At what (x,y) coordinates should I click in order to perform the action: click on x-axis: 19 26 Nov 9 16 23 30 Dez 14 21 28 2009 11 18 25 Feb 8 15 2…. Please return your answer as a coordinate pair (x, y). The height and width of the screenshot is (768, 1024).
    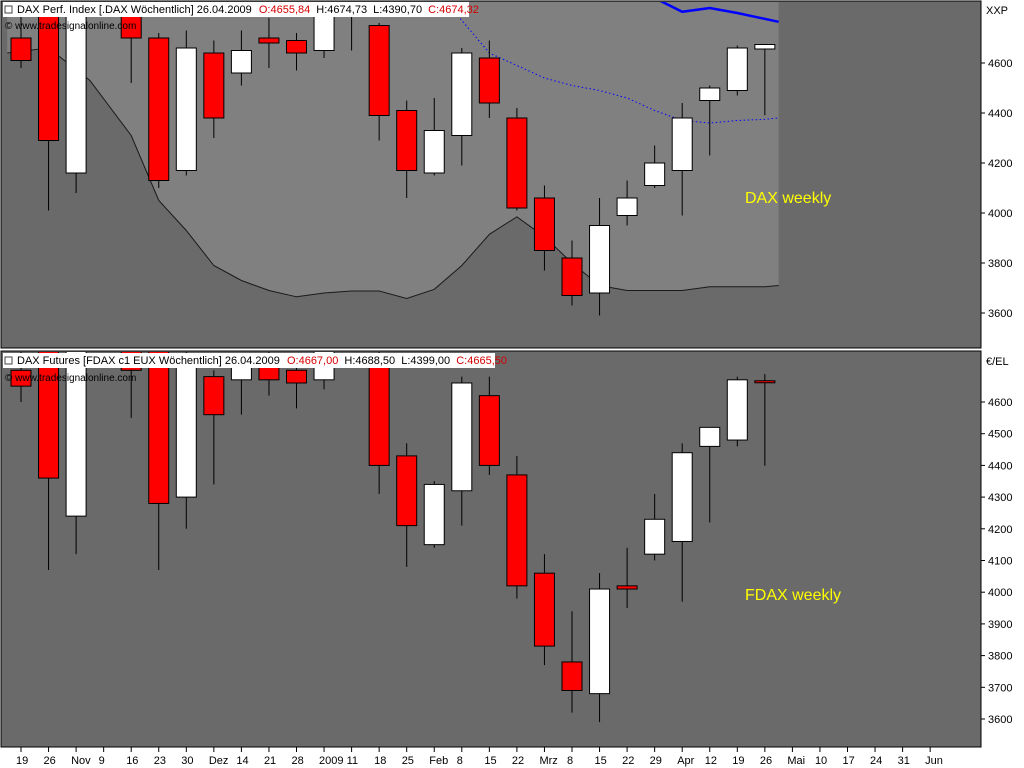
    Looking at the image, I should click on (479, 757).